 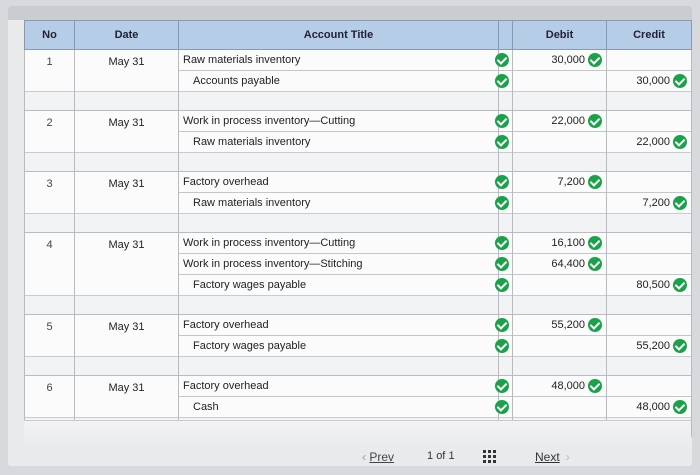 What do you see at coordinates (559, 182) in the screenshot?
I see `debit-input: 7,200` at bounding box center [559, 182].